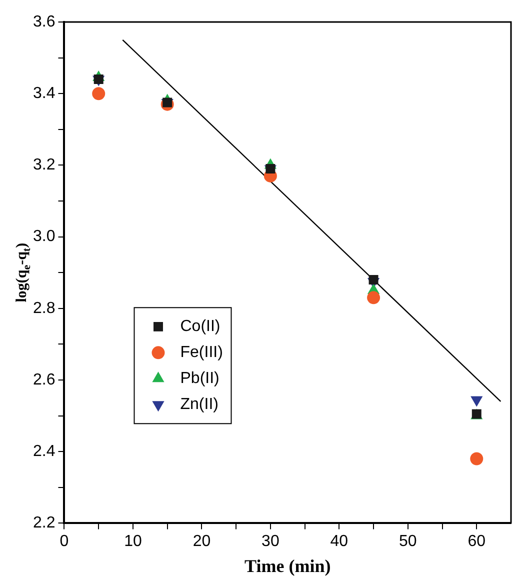 The image size is (526, 588). I want to click on y-tick-label: 2.6, so click(44, 379).